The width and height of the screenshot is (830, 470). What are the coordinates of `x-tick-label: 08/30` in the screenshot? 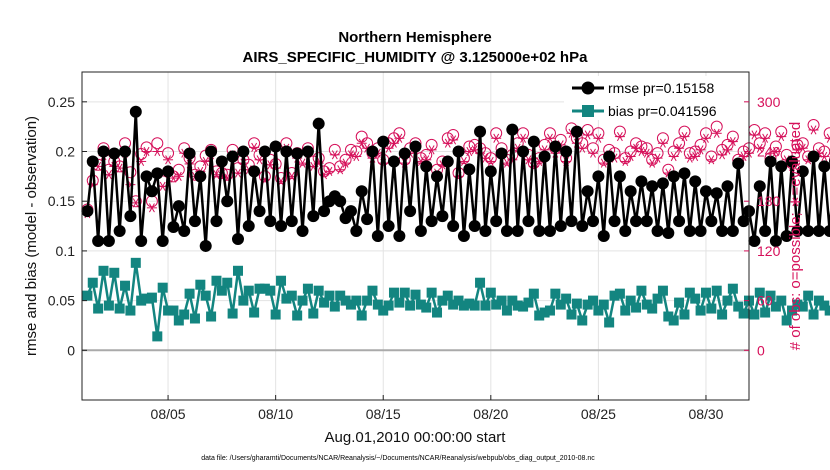 It's located at (705, 414).